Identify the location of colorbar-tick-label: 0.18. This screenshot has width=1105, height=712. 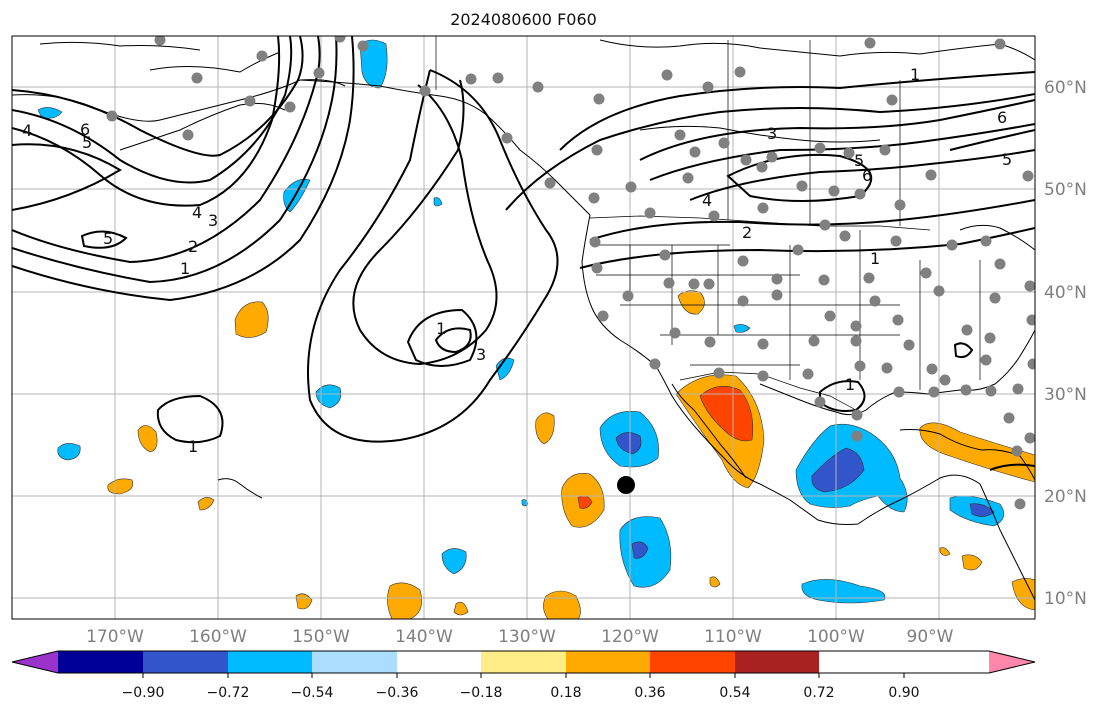
(565, 693).